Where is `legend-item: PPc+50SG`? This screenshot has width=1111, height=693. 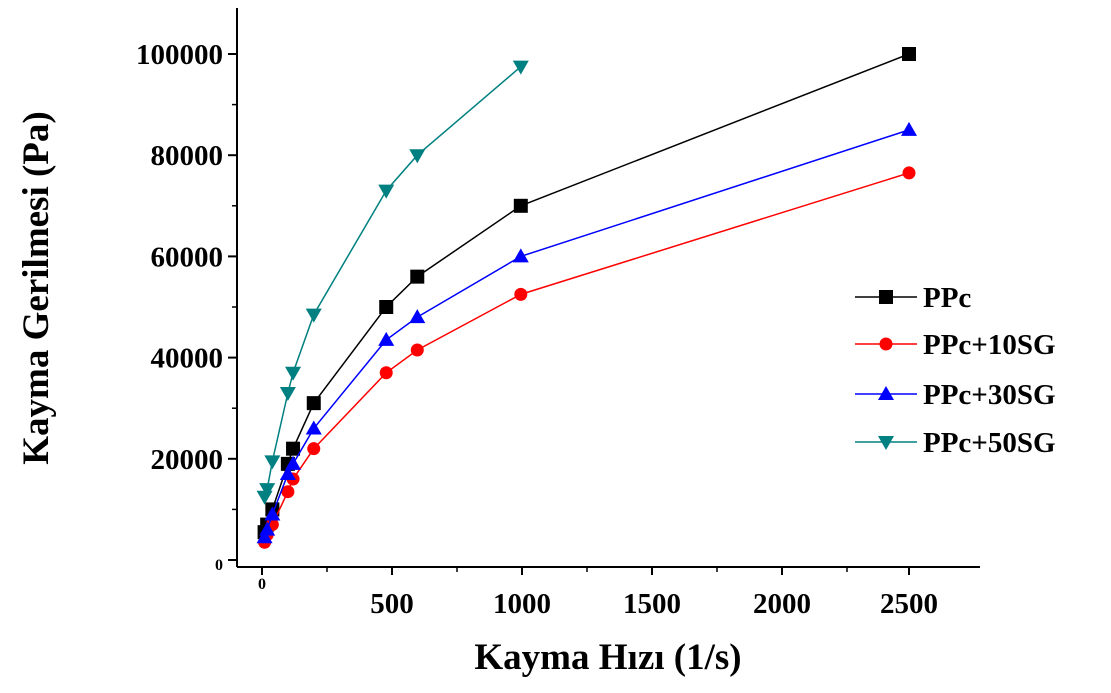 legend-item: PPc+50SG is located at coordinates (955, 443).